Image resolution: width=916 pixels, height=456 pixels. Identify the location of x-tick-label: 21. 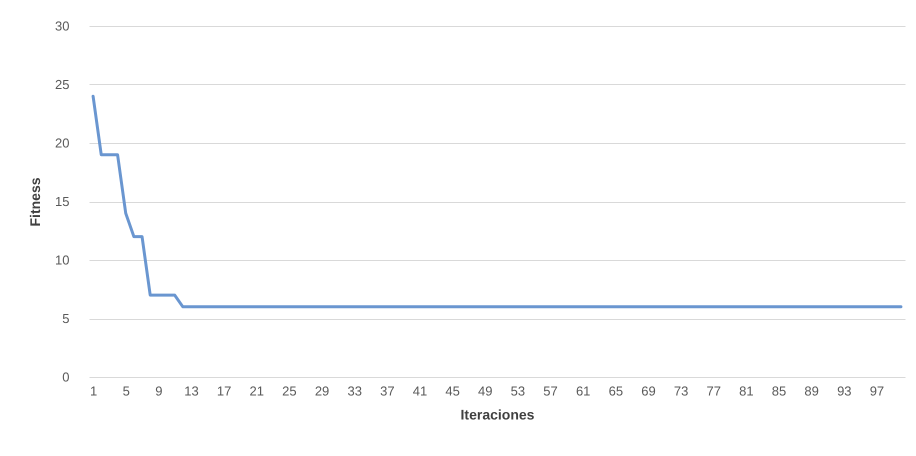
(257, 391).